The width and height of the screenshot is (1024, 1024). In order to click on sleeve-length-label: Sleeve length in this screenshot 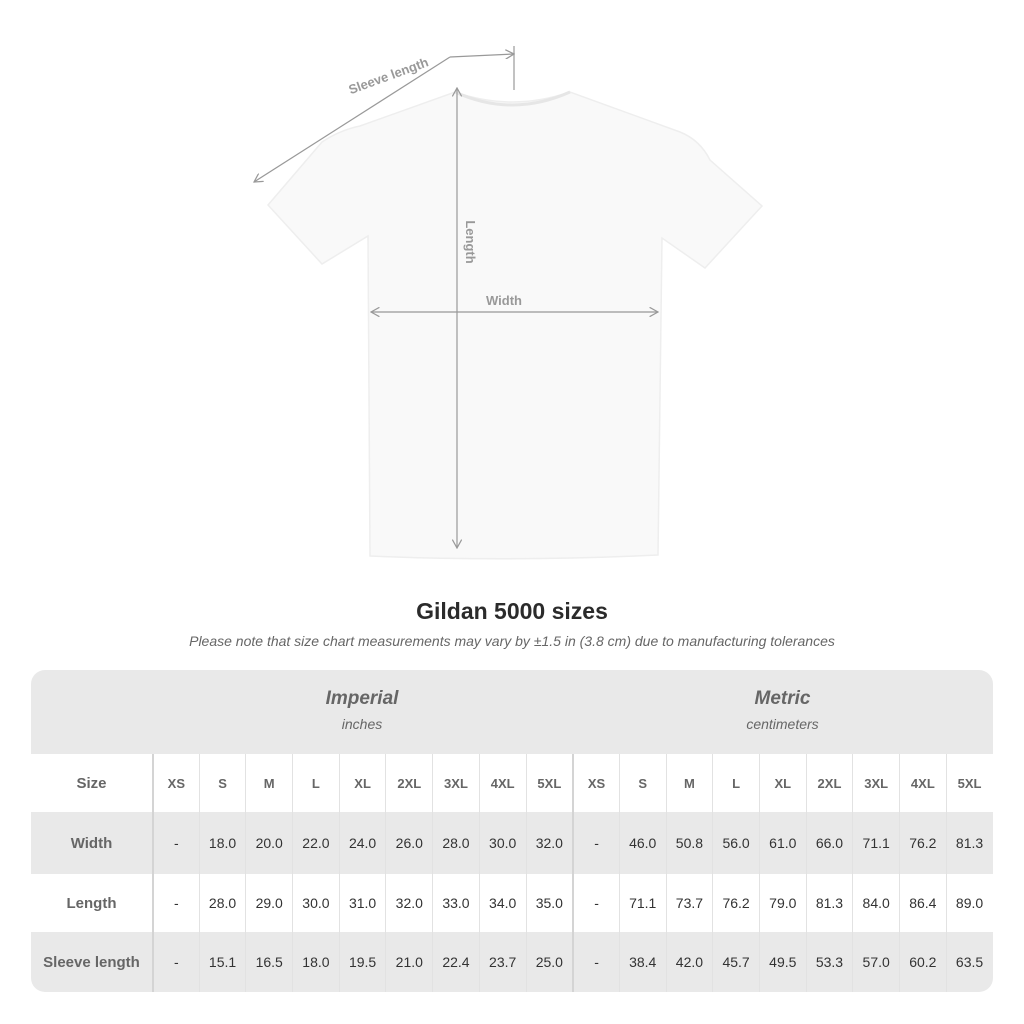, I will do `click(389, 75)`.